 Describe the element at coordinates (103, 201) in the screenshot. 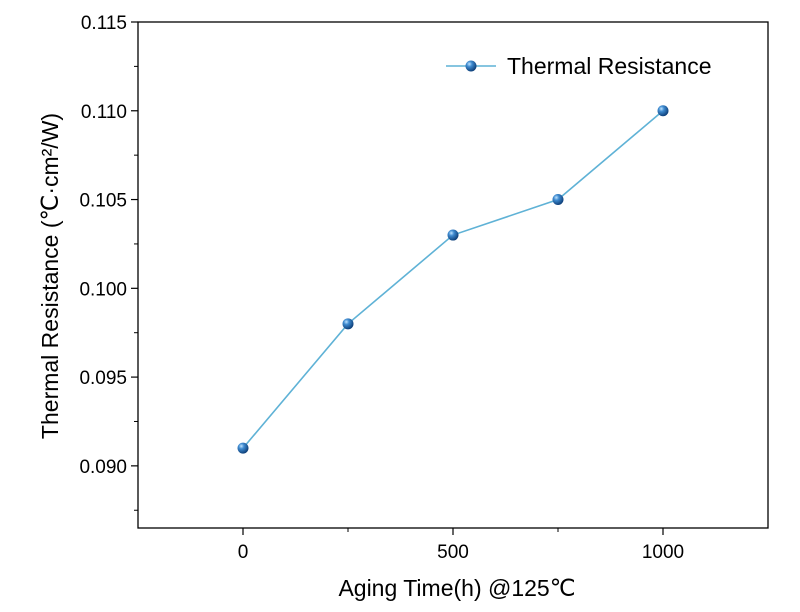

I see `y-tick-label: 0.105` at that location.